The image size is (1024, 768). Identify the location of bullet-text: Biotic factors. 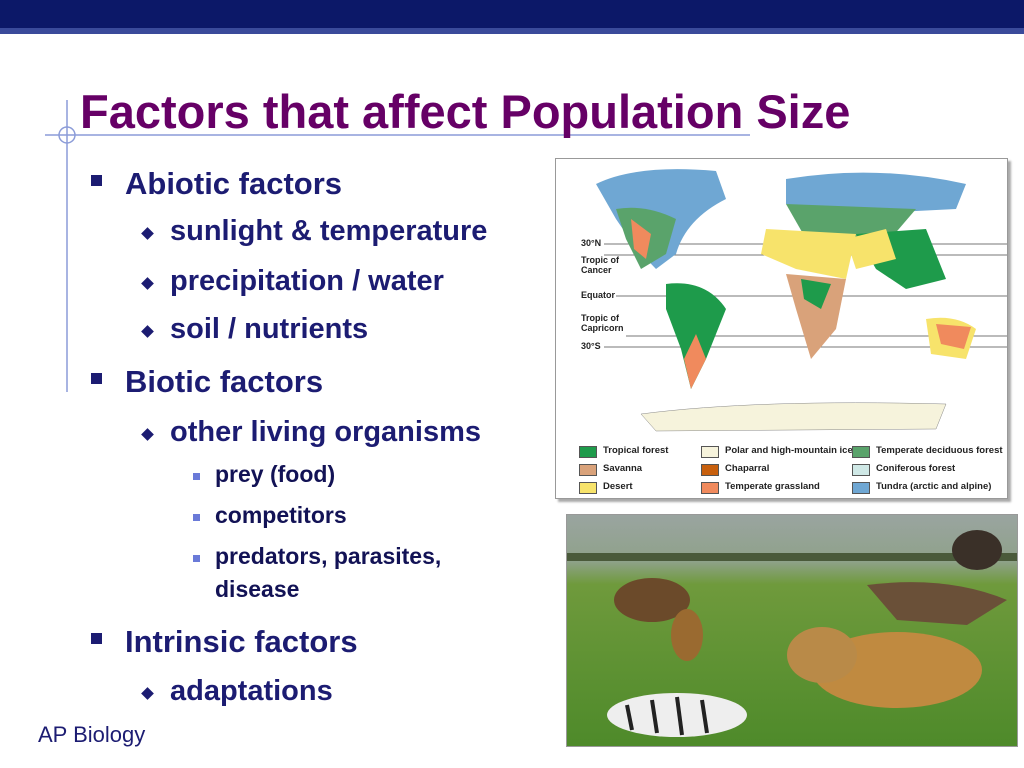
(224, 381).